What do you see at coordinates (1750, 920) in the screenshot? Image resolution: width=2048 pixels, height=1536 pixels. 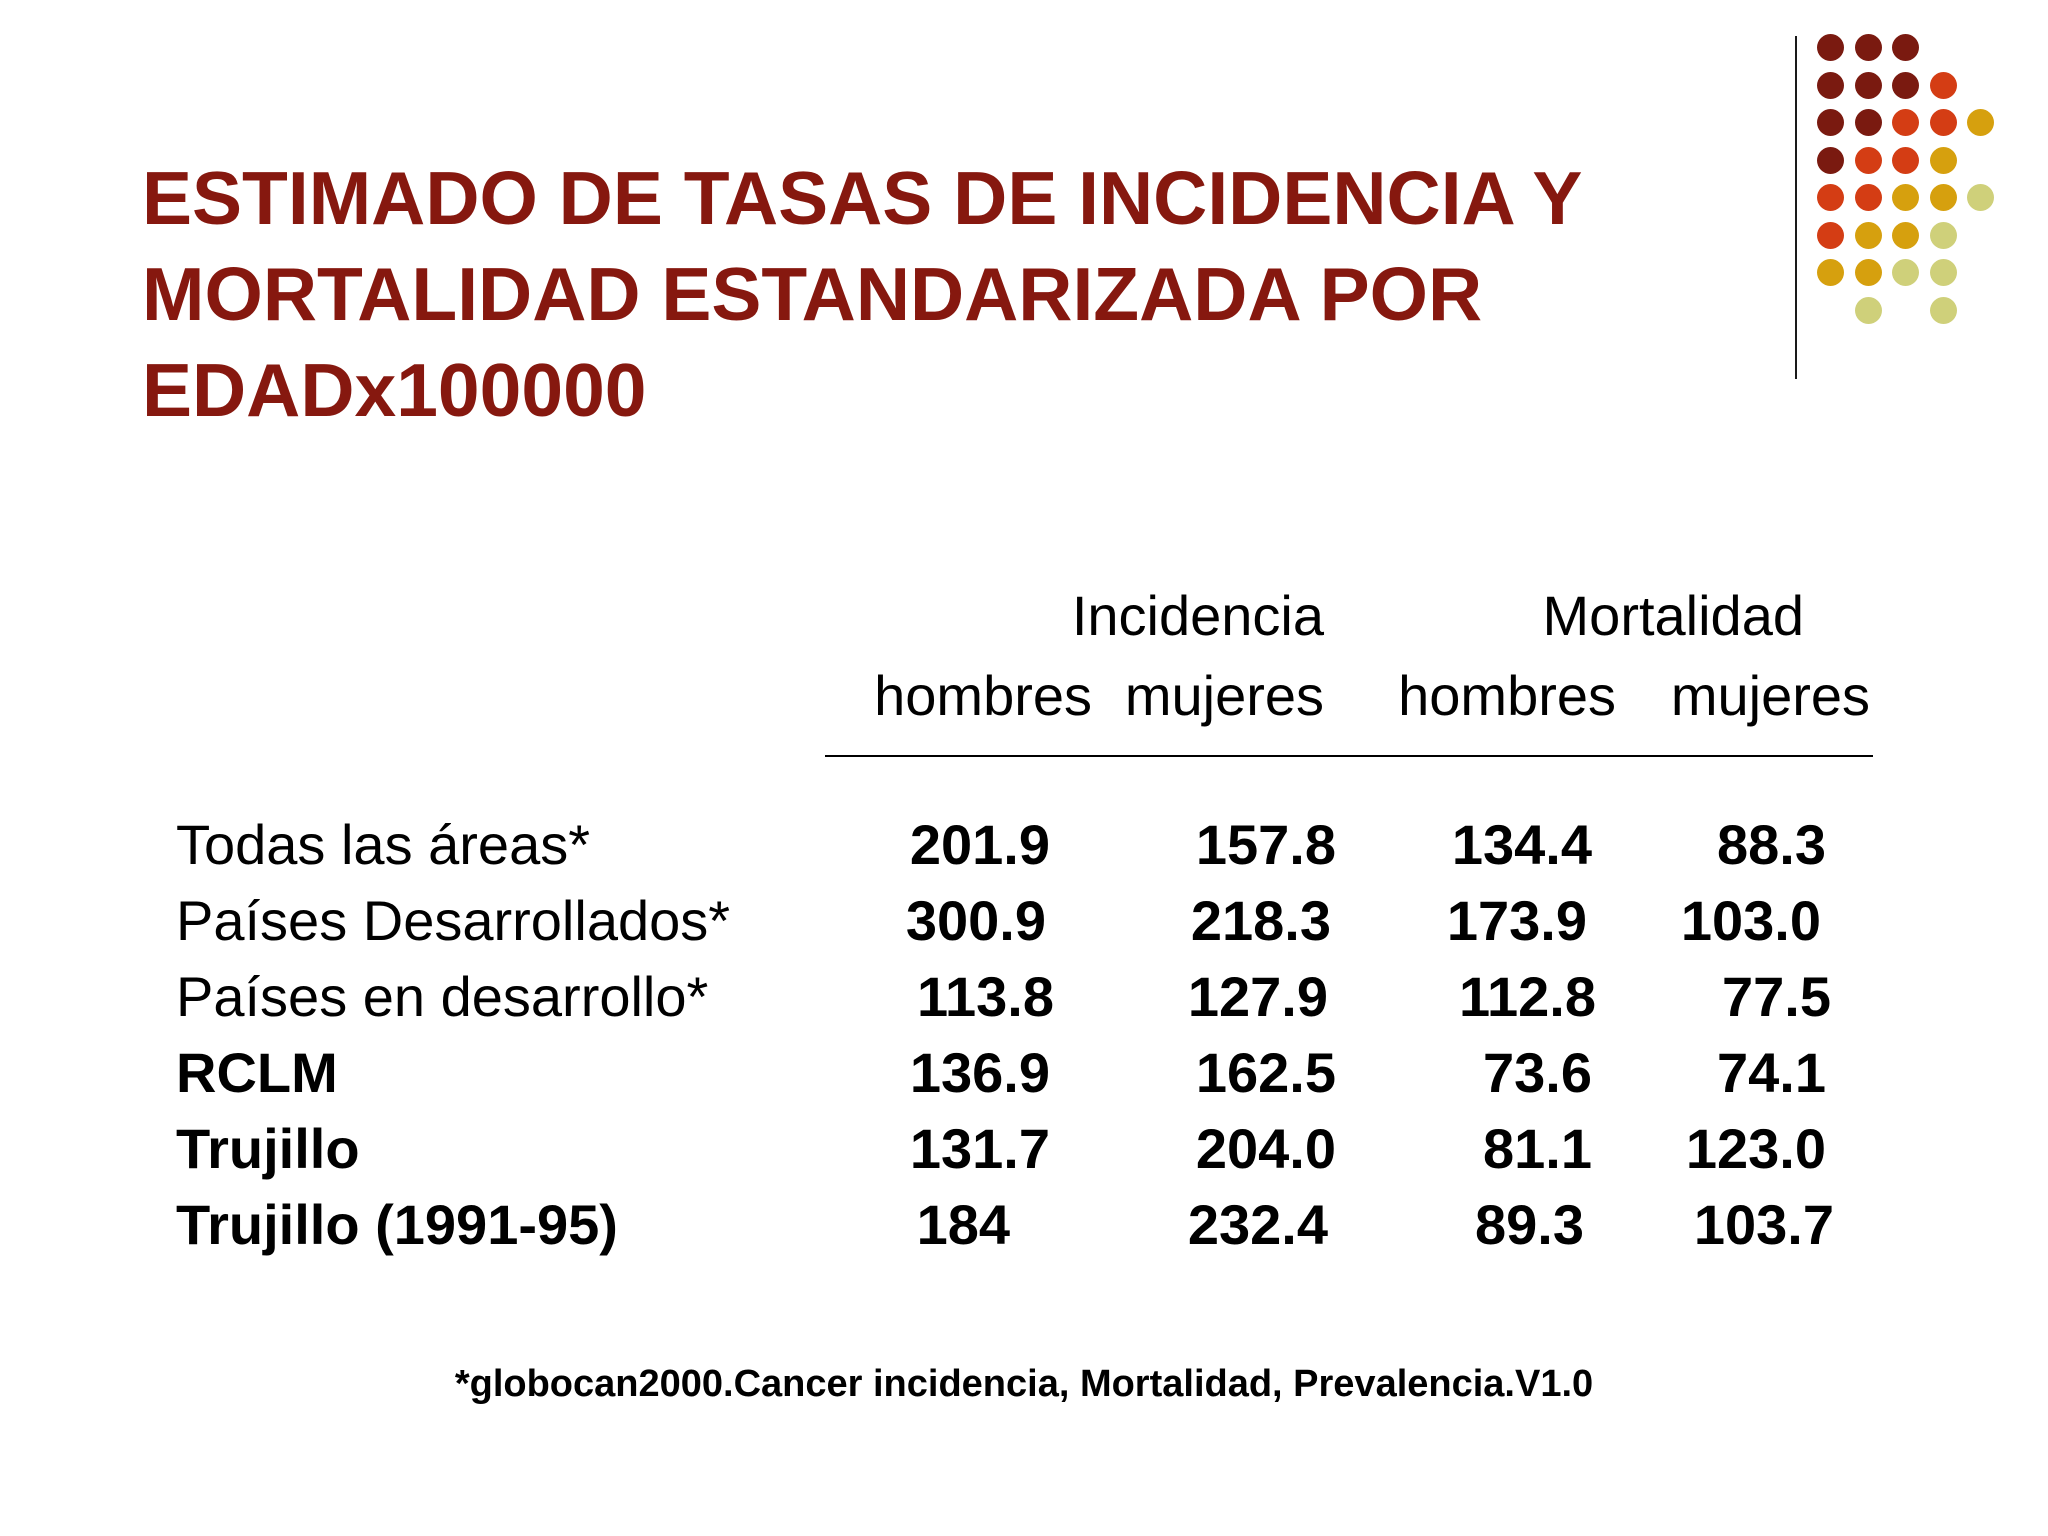 I see `cell-desarrollados-mor-m: 103.0` at bounding box center [1750, 920].